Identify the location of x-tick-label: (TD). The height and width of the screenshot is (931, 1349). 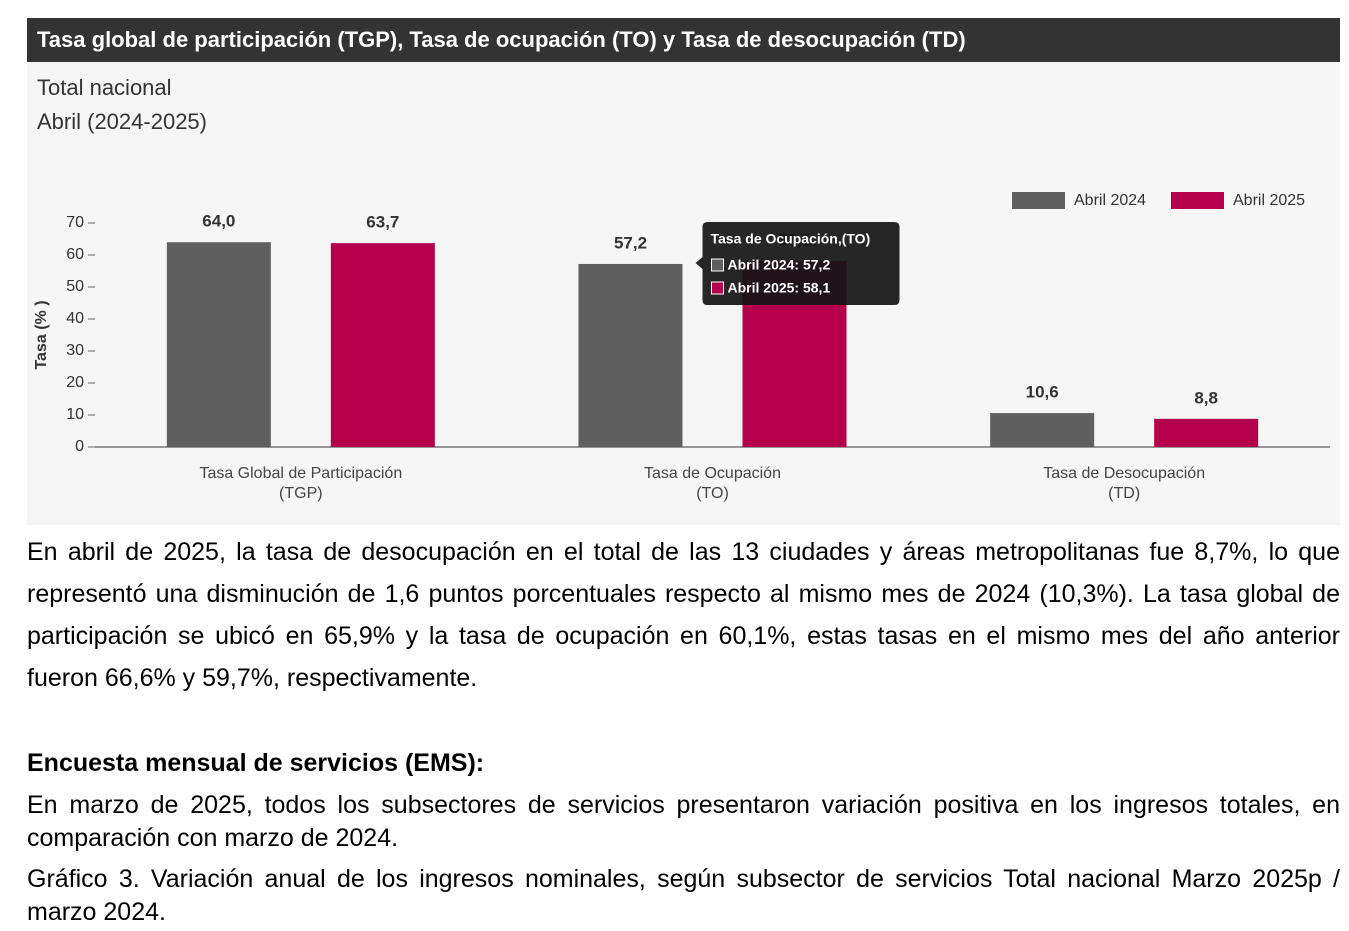
(1124, 493).